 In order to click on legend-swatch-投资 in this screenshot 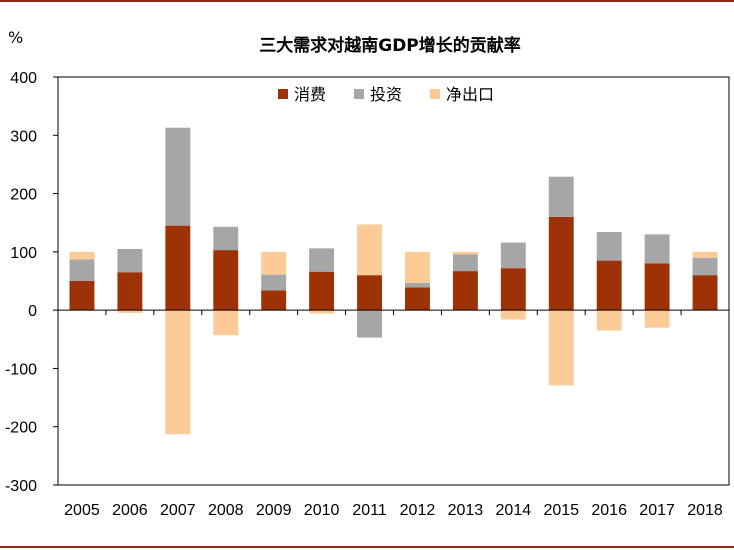, I will do `click(359, 94)`.